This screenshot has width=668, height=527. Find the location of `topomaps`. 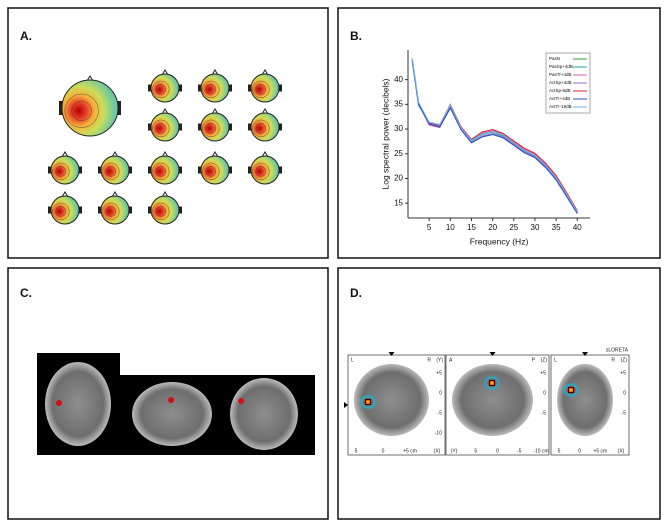

topomaps is located at coordinates (165, 147).